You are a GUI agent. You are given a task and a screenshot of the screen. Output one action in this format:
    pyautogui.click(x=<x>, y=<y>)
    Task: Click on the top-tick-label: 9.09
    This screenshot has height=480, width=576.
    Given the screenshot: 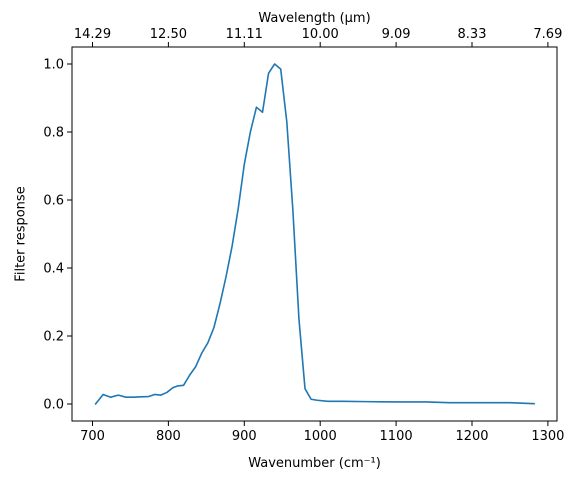 What is the action you would take?
    pyautogui.click(x=396, y=34)
    